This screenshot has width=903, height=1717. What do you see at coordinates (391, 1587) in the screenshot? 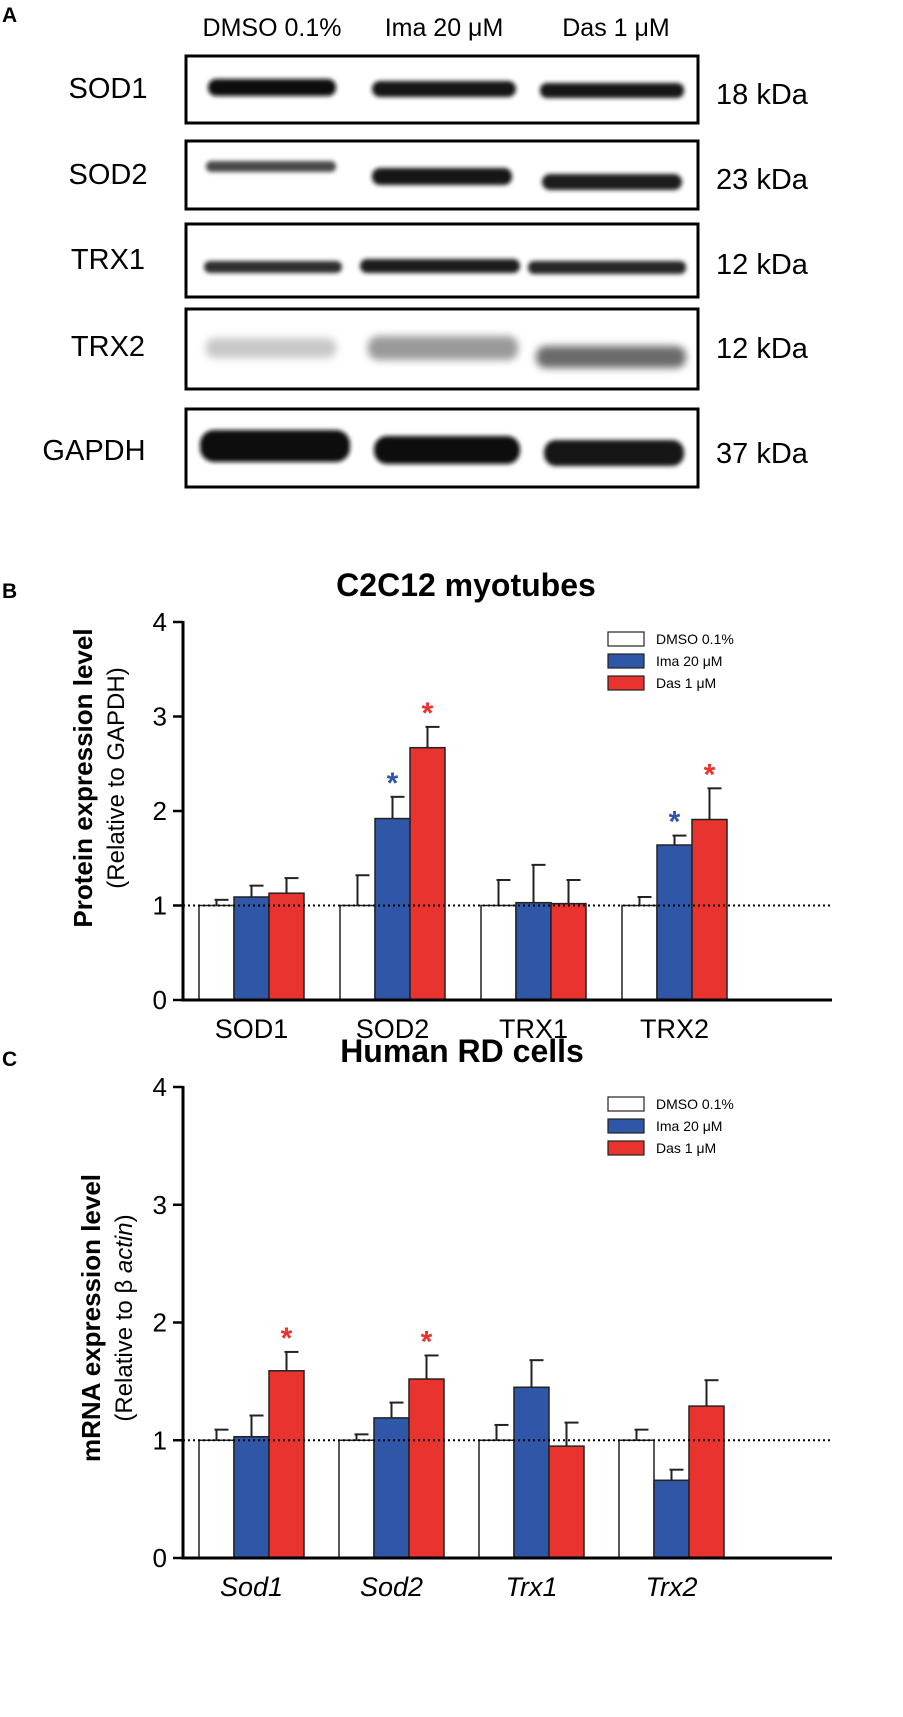
I see `x-tick-label: Sod2` at bounding box center [391, 1587].